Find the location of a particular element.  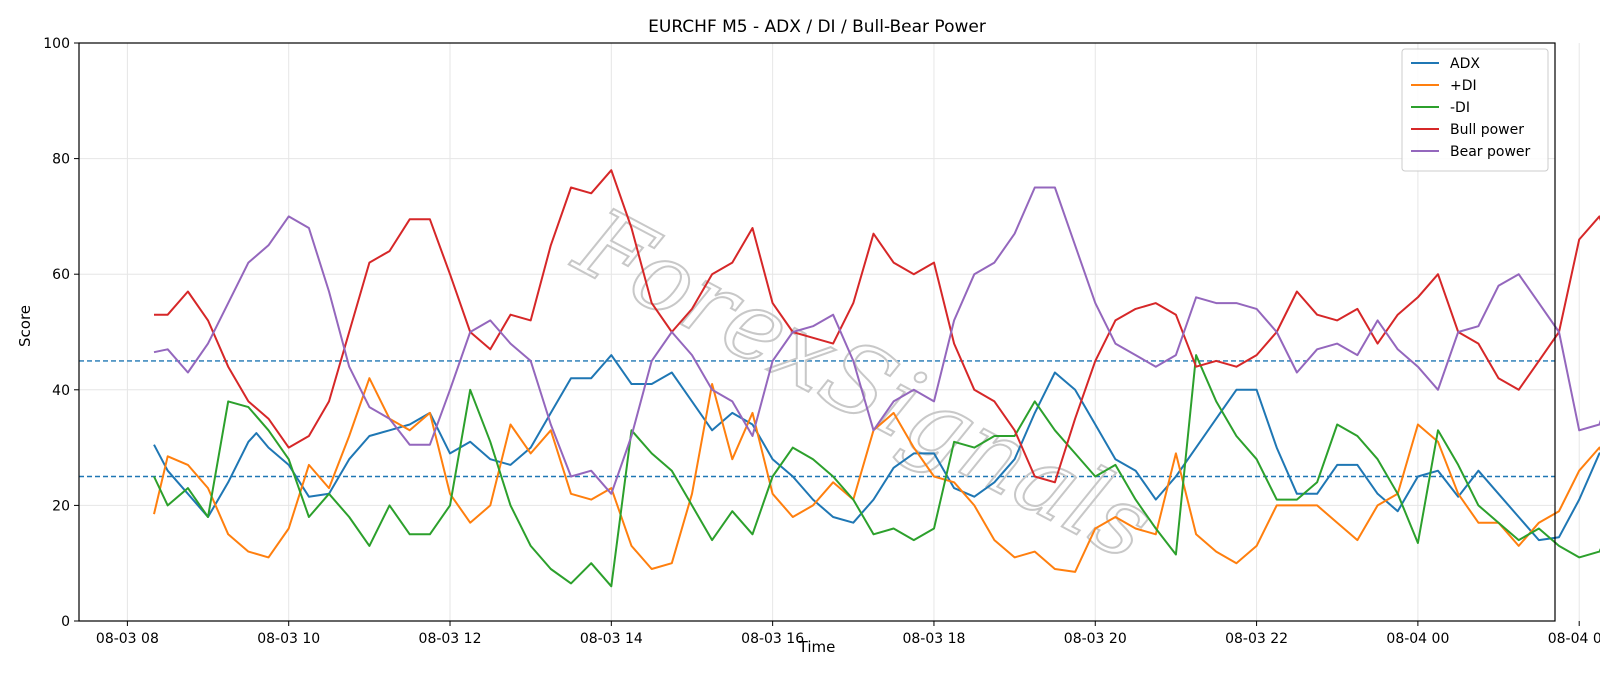

y-axis-label: Score is located at coordinates (25, 326).